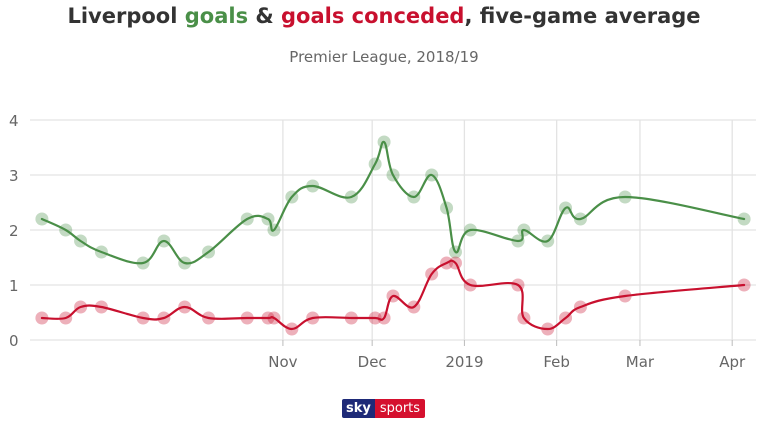  What do you see at coordinates (464, 362) in the screenshot?
I see `x-tick-label: 2019` at bounding box center [464, 362].